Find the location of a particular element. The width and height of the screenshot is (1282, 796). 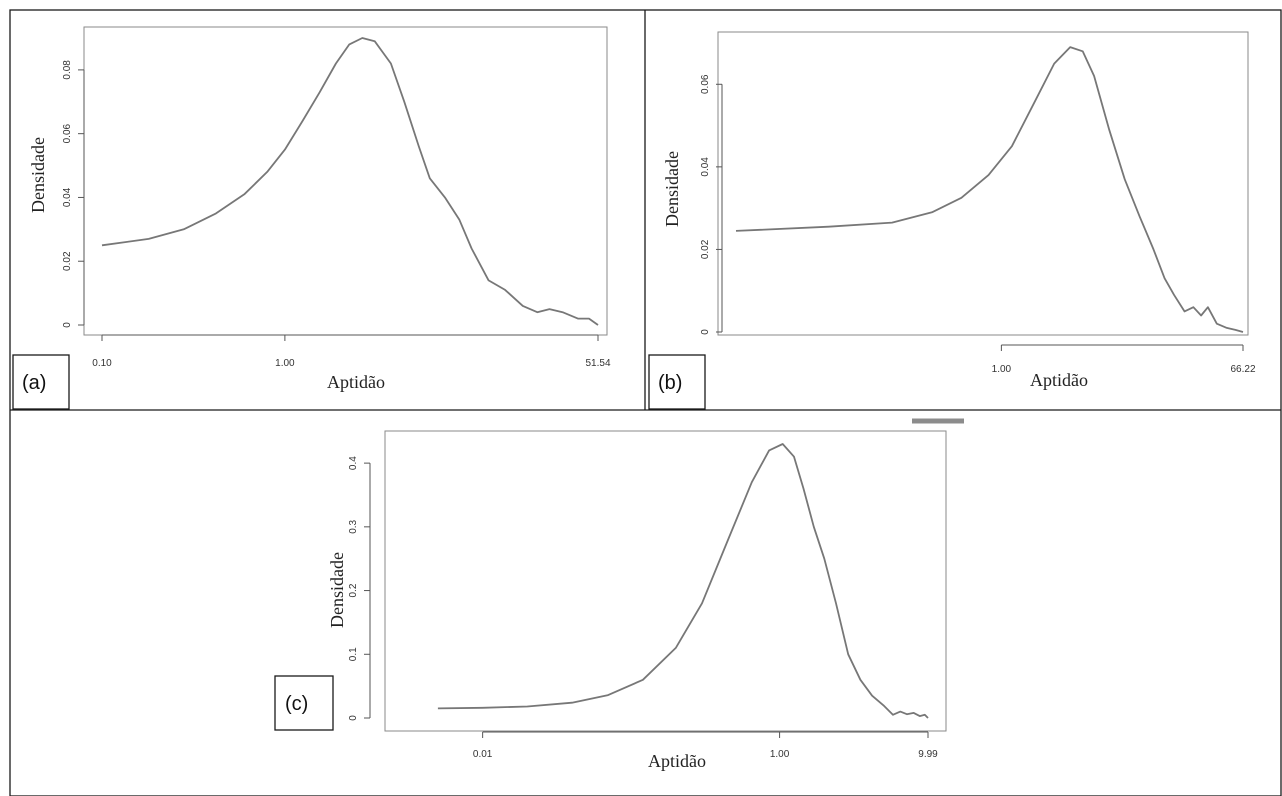

x-tick-label: 66.22 is located at coordinates (1242, 369).